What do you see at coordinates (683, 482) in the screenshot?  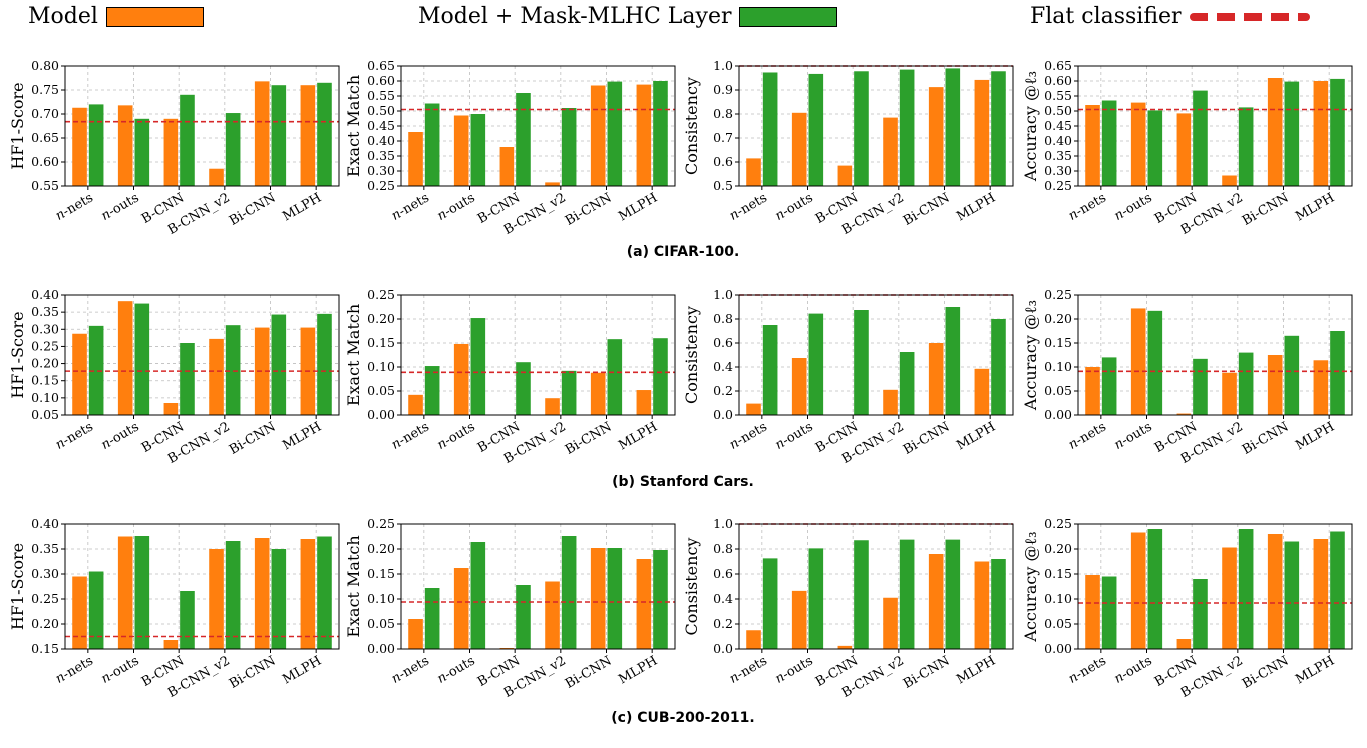 I see `caption-1: (b) Stanford Cars.` at bounding box center [683, 482].